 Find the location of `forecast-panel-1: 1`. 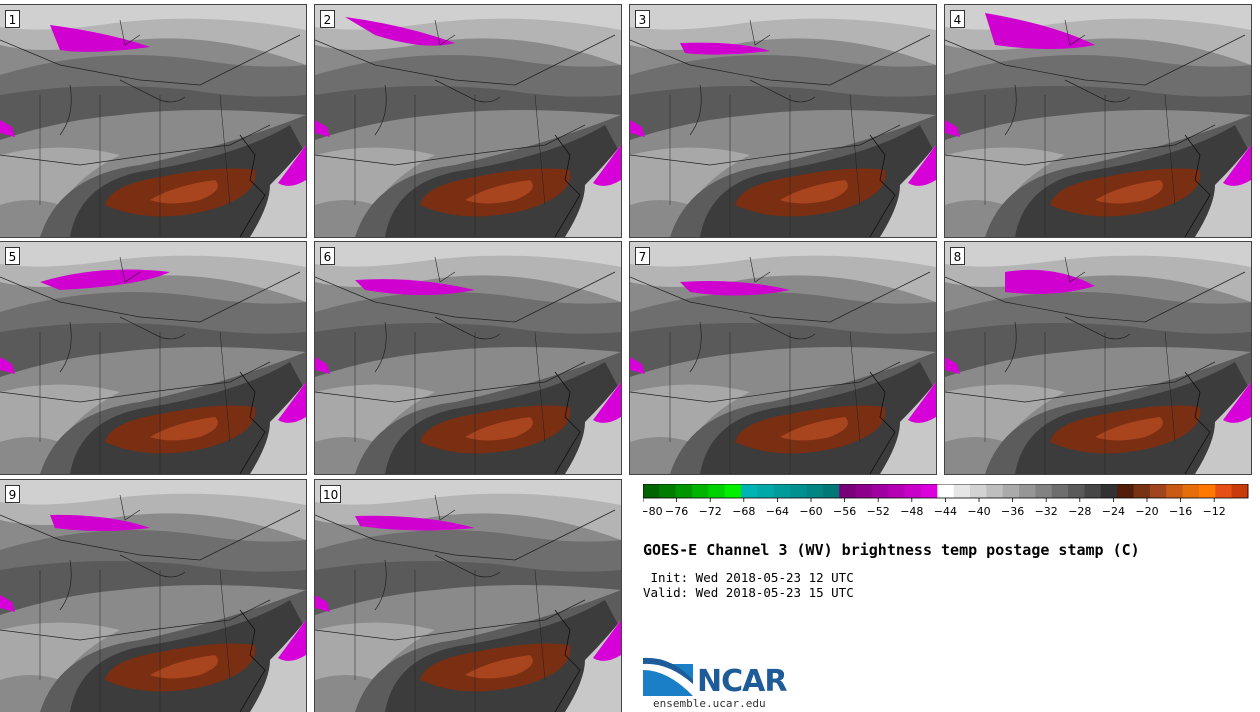

forecast-panel-1: 1 is located at coordinates (153, 121).